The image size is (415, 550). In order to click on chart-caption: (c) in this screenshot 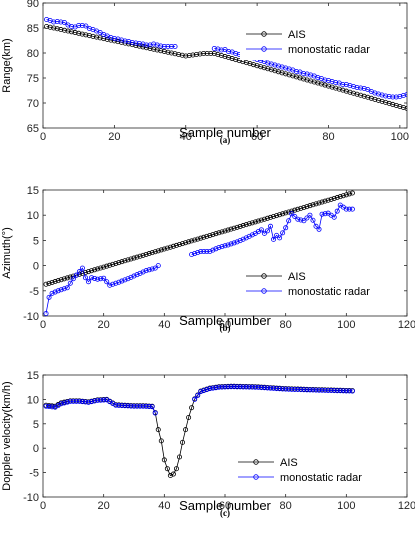, I will do `click(225, 513)`.